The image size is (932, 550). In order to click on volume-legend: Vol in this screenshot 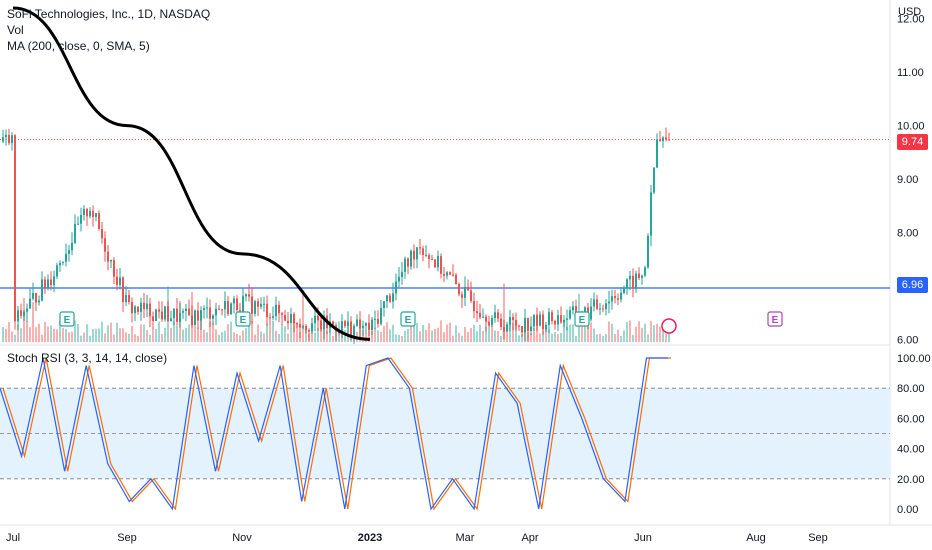, I will do `click(15, 30)`.